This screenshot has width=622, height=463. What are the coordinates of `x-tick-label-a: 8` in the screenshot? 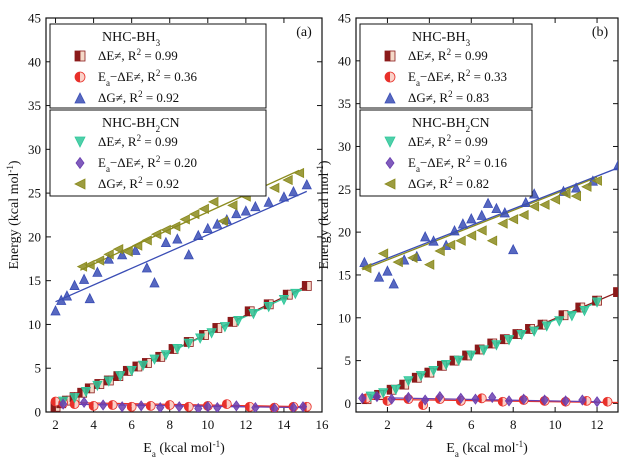 It's located at (169, 424).